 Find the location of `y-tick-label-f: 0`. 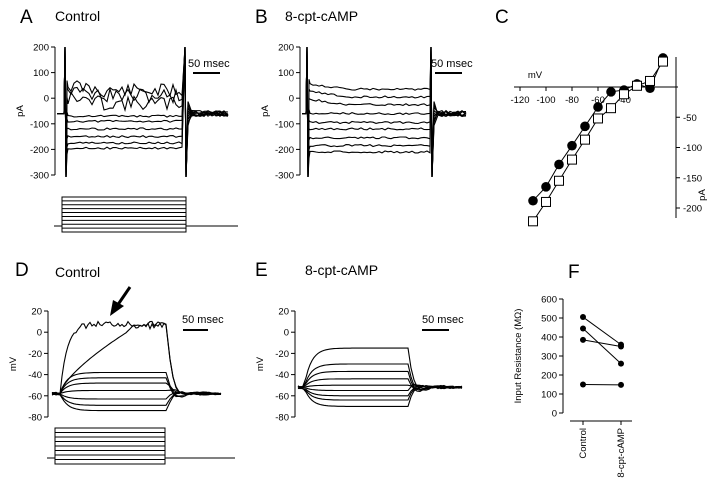

y-tick-label-f: 0 is located at coordinates (554, 414).